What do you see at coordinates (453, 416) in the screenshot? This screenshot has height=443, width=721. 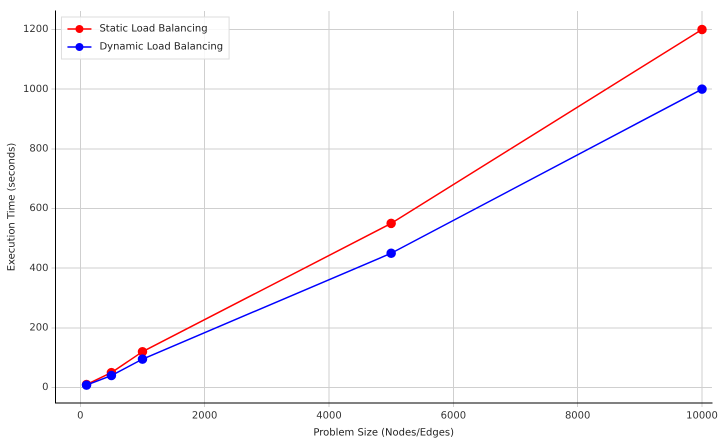 I see `x-tick-label: 6000` at bounding box center [453, 416].